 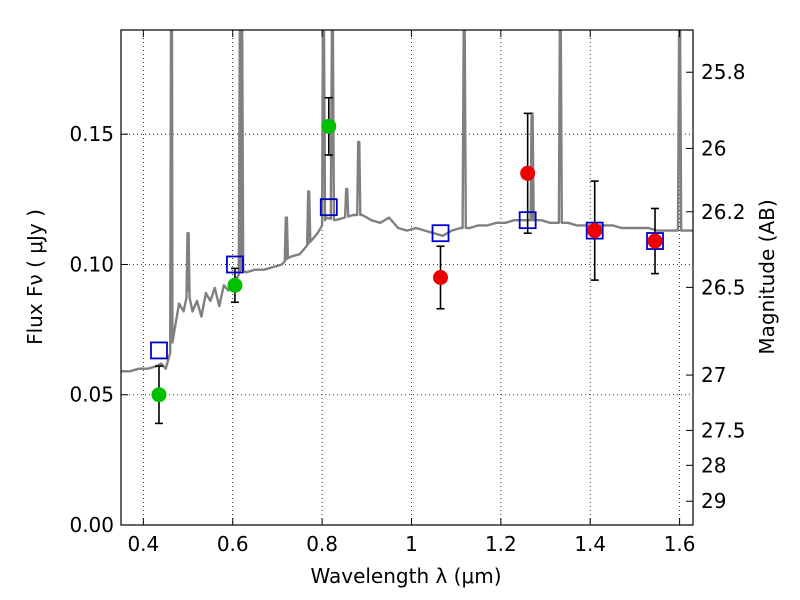 What do you see at coordinates (411, 544) in the screenshot?
I see `x-tick-label: 1` at bounding box center [411, 544].